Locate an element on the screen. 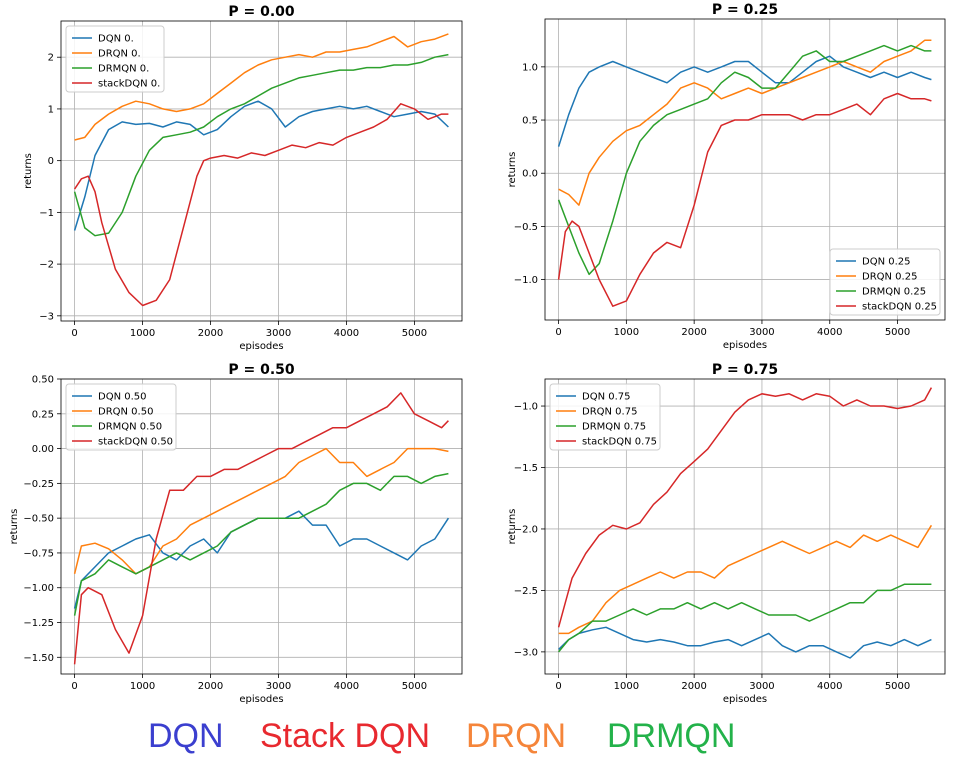 The image size is (957, 762). legend-entry: DRMQN 0.25 is located at coordinates (894, 292).